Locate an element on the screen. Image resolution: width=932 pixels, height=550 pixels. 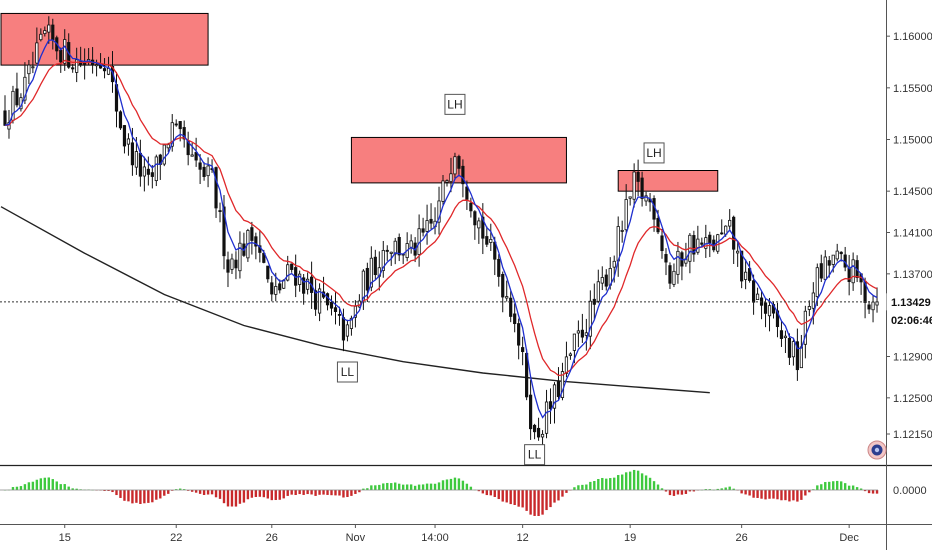
resistance-zone is located at coordinates (104, 39).